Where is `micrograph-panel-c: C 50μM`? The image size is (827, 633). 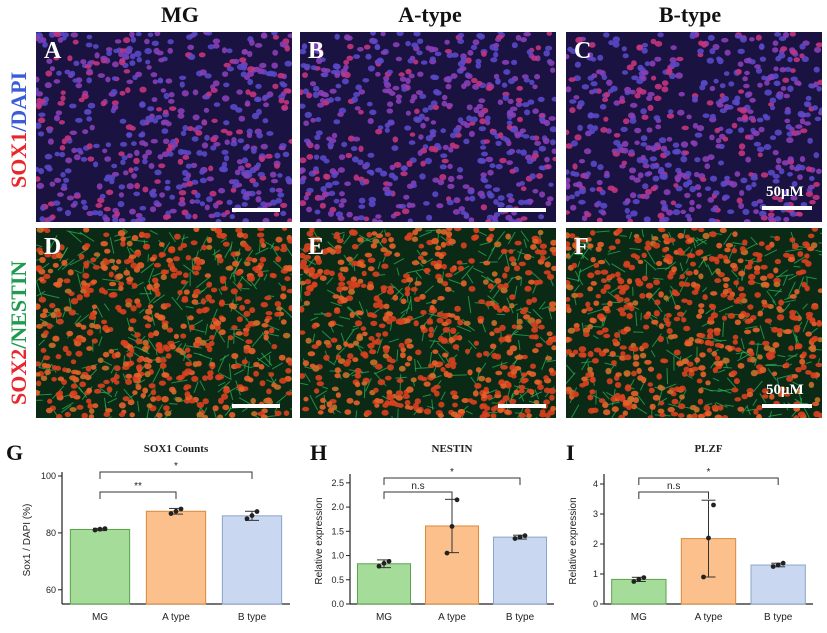 micrograph-panel-c: C 50μM is located at coordinates (694, 127).